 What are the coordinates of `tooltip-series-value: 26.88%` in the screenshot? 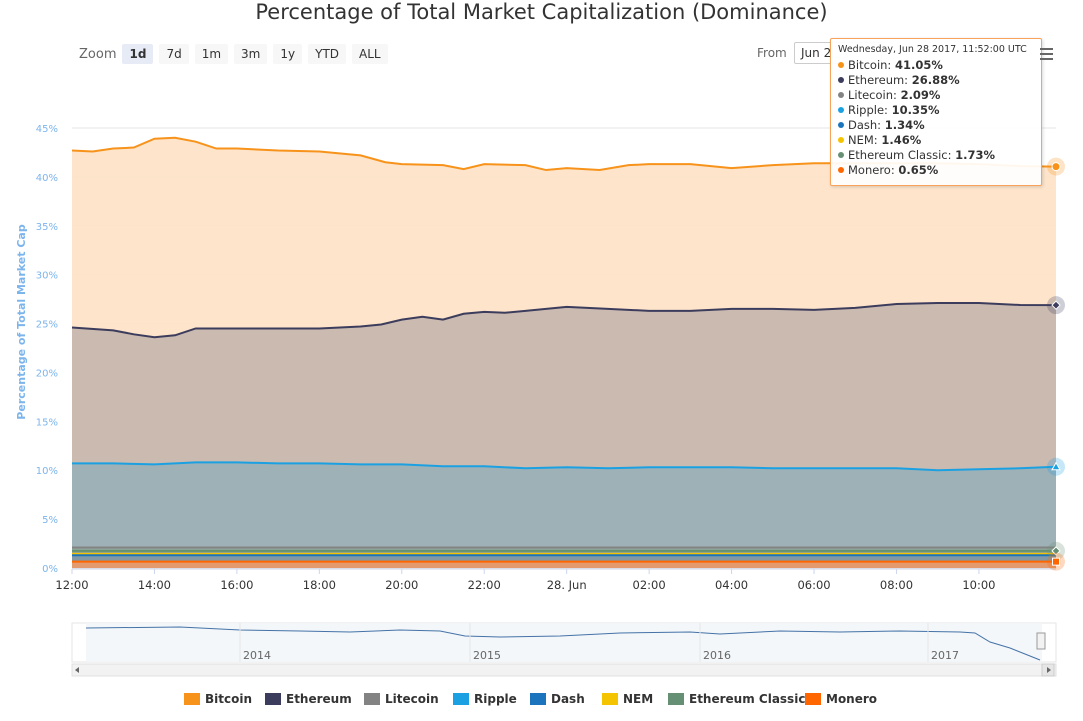 It's located at (935, 80).